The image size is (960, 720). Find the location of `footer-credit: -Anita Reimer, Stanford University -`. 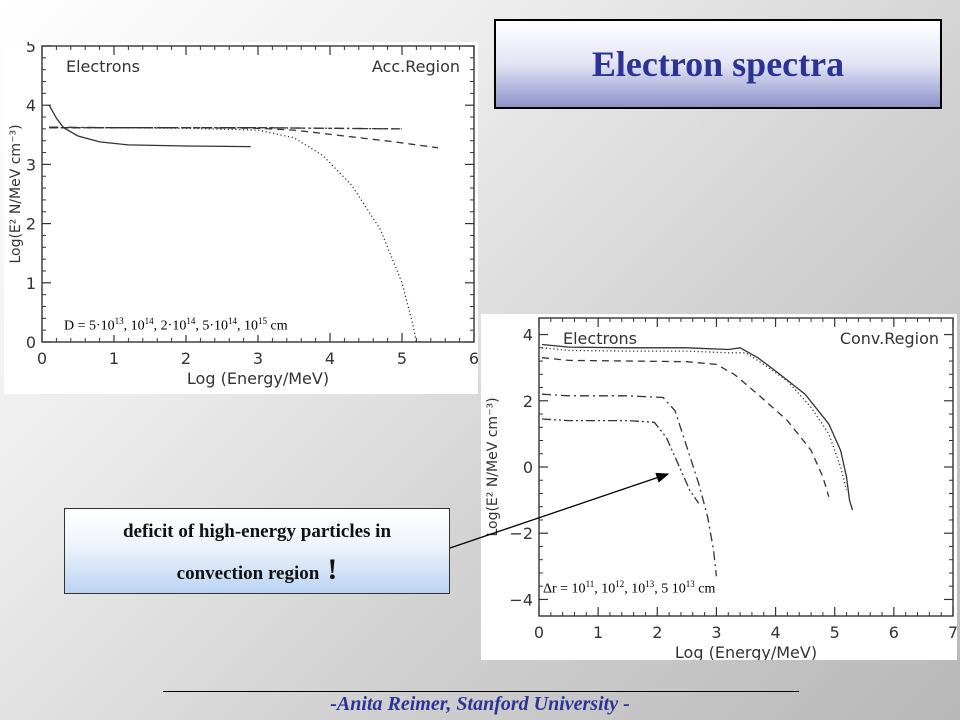

footer-credit: -Anita Reimer, Stanford University - is located at coordinates (480, 704).